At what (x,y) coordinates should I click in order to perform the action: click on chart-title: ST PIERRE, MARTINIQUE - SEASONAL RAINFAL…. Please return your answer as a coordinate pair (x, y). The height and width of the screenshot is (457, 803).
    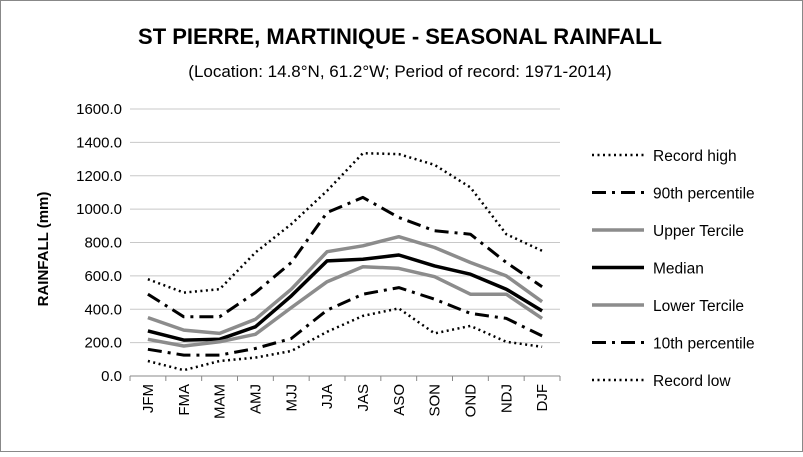
    Looking at the image, I should click on (400, 36).